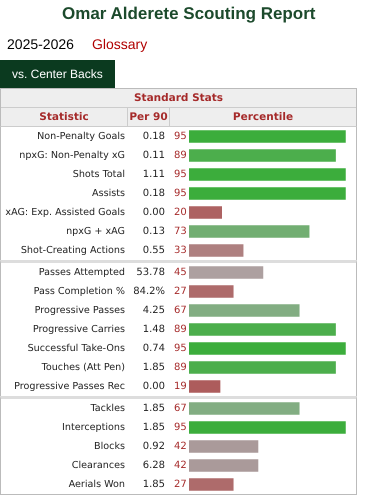 The height and width of the screenshot is (500, 365). I want to click on y-tick-label: Successful Take-Ons, so click(76, 348).